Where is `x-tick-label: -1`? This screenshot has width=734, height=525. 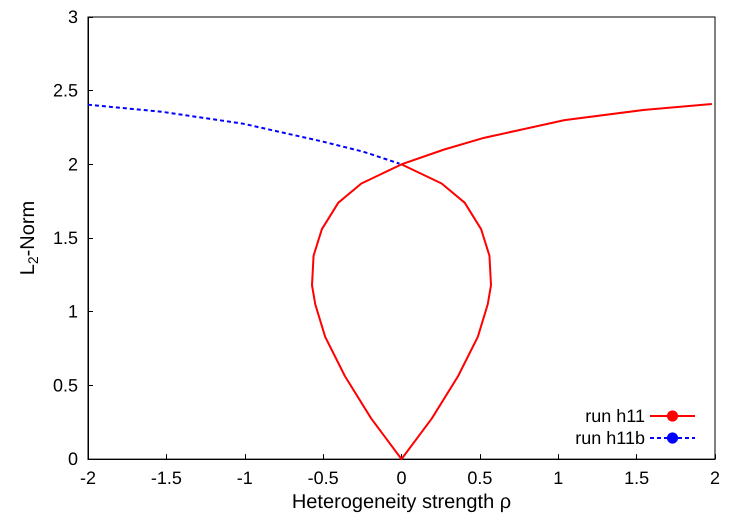
x-tick-label: -1 is located at coordinates (244, 478).